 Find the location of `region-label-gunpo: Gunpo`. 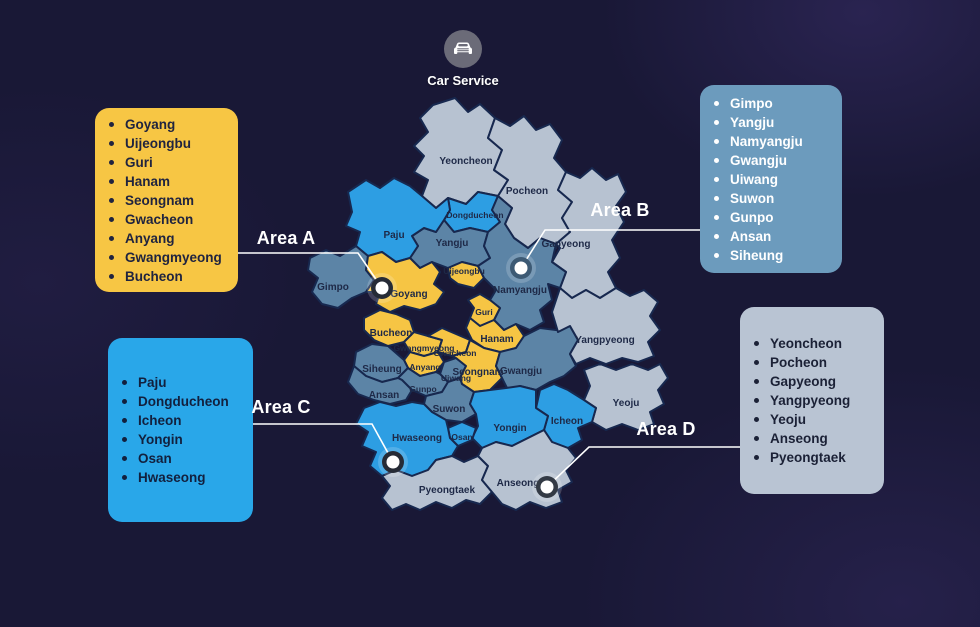

region-label-gunpo: Gunpo is located at coordinates (422, 389).